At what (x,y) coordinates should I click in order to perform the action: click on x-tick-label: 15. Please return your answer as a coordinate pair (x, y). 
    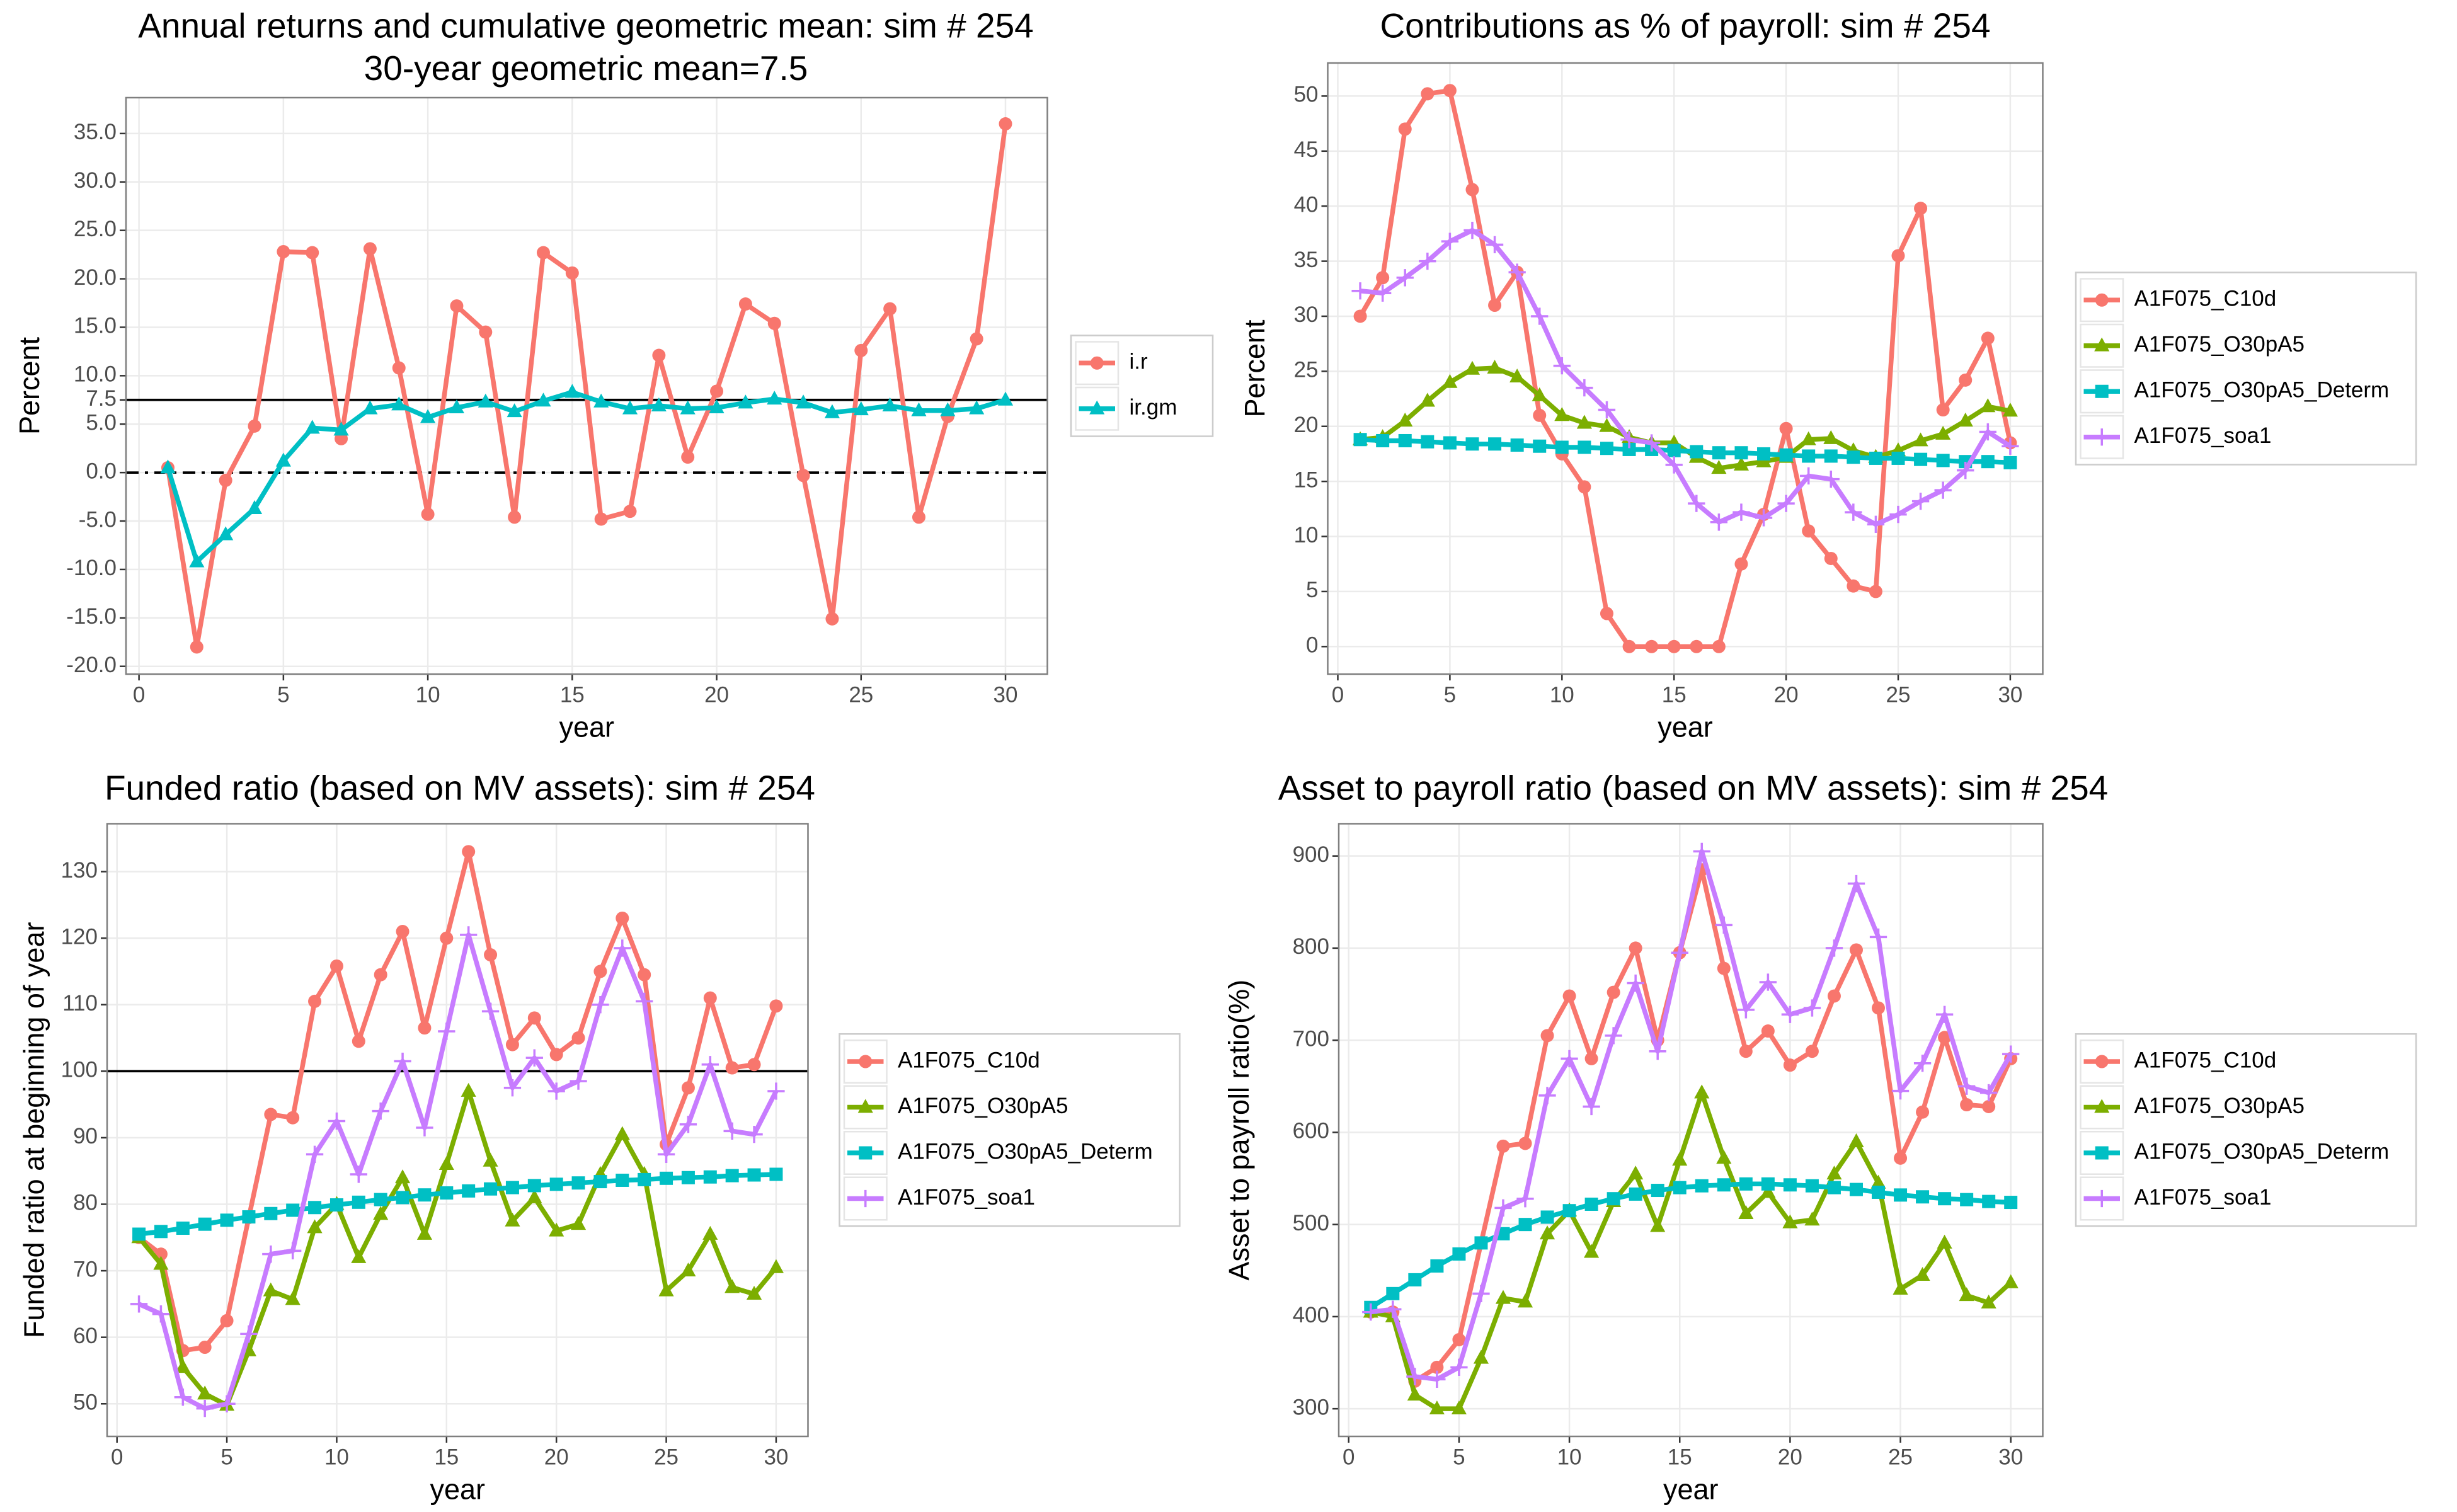
    Looking at the image, I should click on (1680, 1457).